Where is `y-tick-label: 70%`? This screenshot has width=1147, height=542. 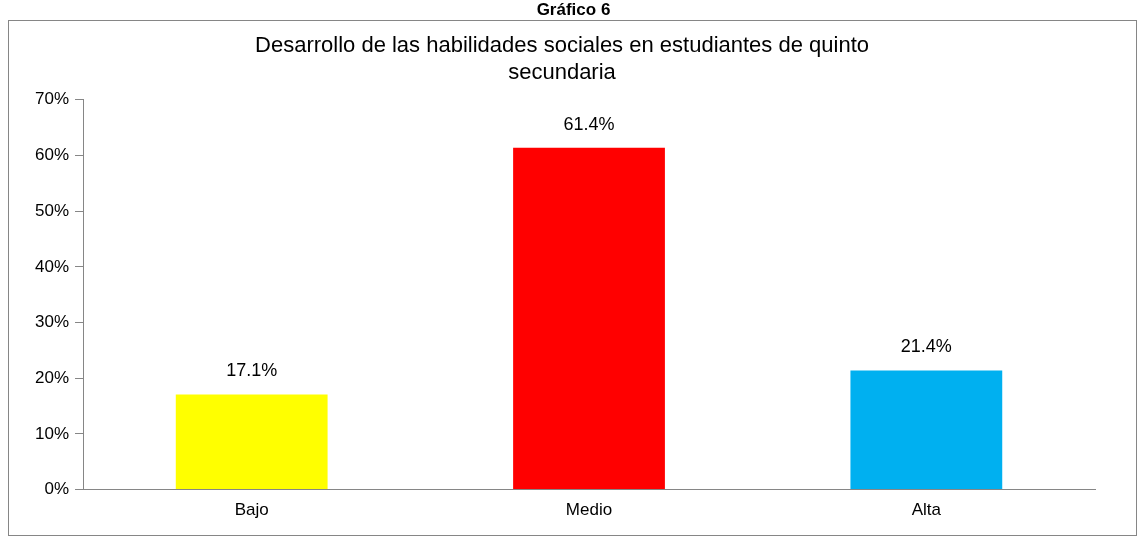 y-tick-label: 70% is located at coordinates (52, 99).